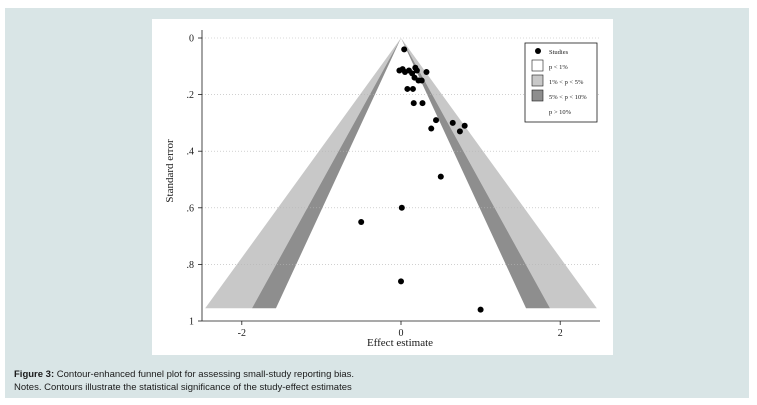 The height and width of the screenshot is (405, 757). Describe the element at coordinates (191, 152) in the screenshot. I see `y-tick-label: .4` at that location.